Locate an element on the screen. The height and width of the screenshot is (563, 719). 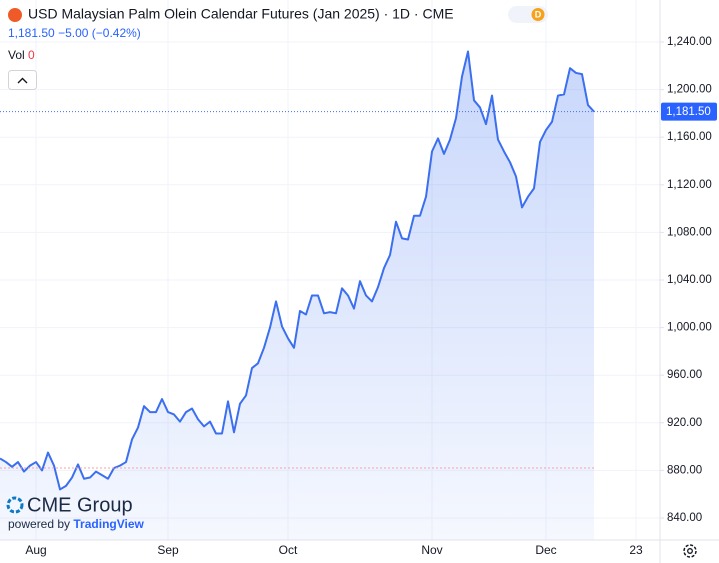
y-tick-label: 1,000.00 is located at coordinates (689, 328).